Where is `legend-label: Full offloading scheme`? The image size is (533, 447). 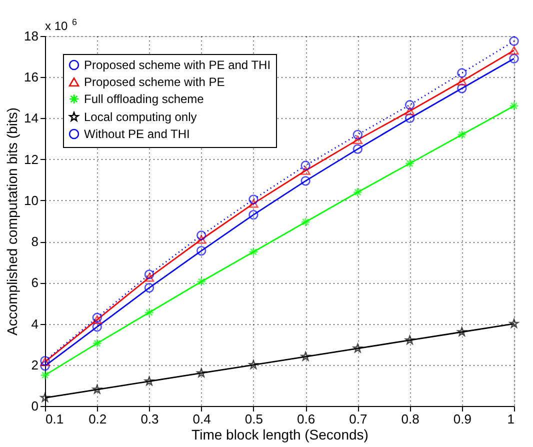 legend-label: Full offloading scheme is located at coordinates (144, 99).